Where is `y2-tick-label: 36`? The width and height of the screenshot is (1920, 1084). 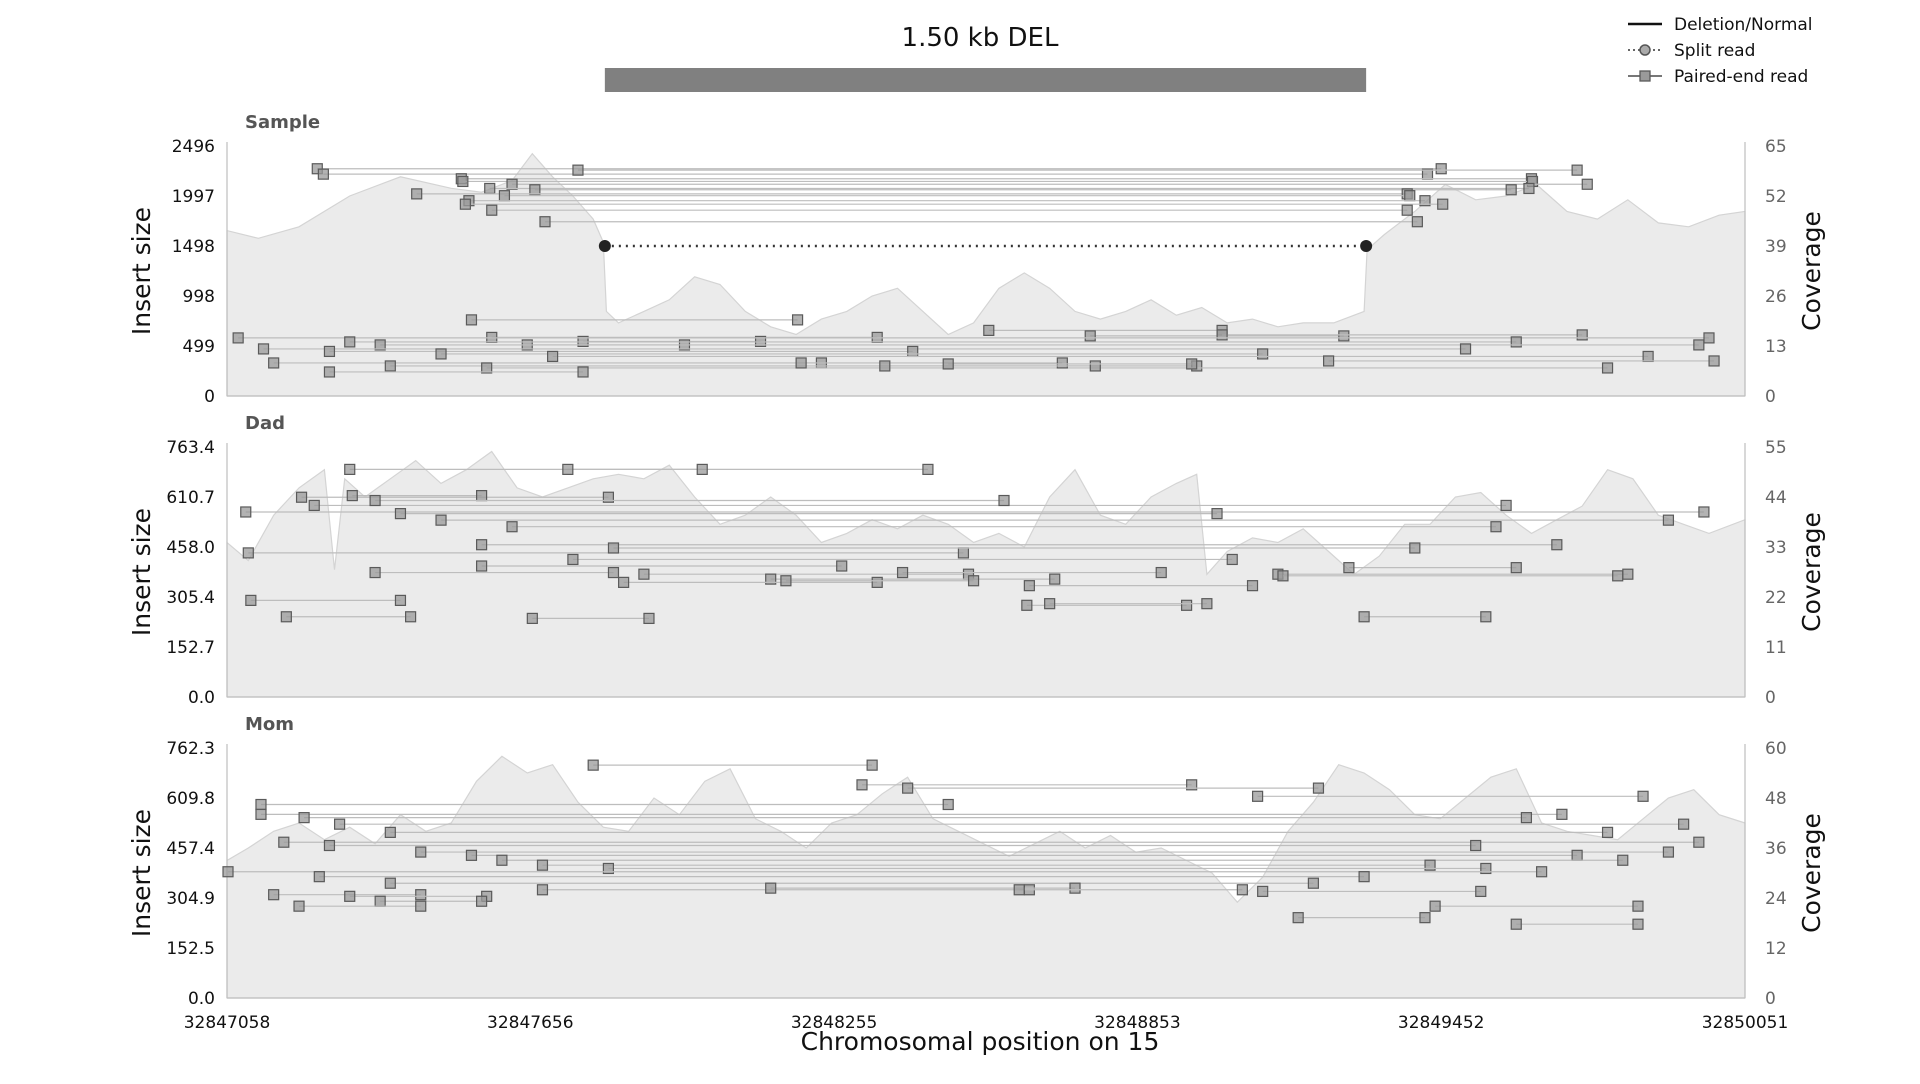 y2-tick-label: 36 is located at coordinates (1776, 849).